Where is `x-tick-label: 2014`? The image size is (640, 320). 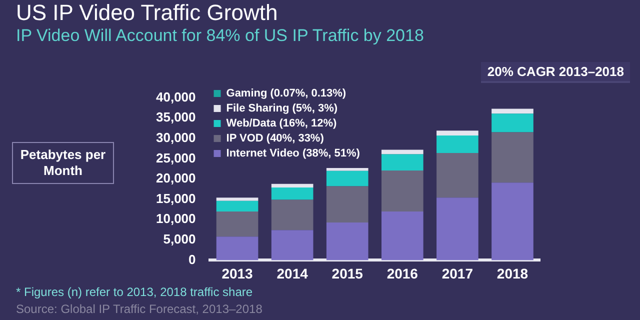
x-tick-label: 2014 is located at coordinates (292, 273).